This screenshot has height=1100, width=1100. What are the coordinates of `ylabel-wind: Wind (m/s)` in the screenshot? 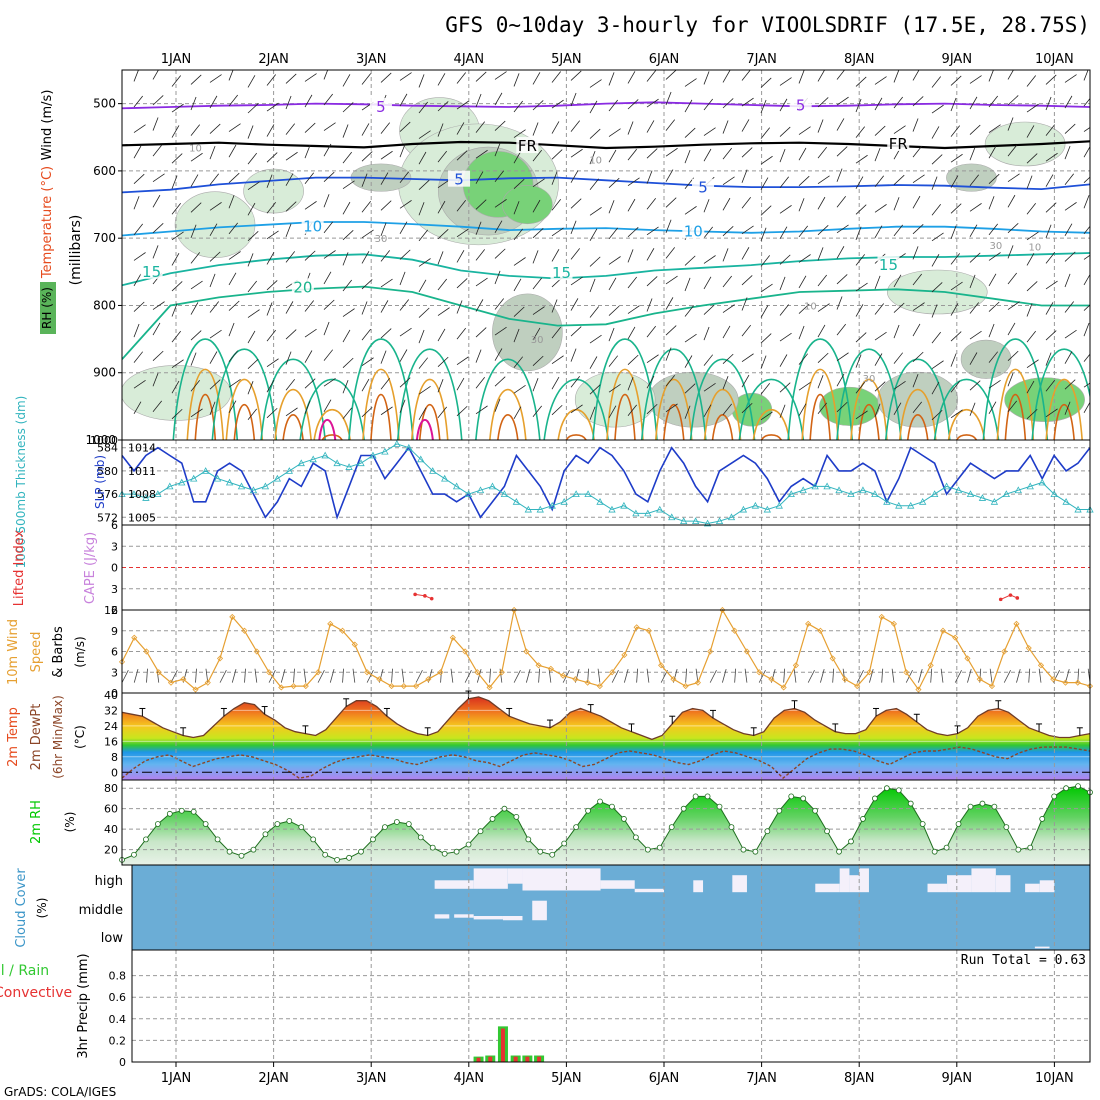 It's located at (47, 125).